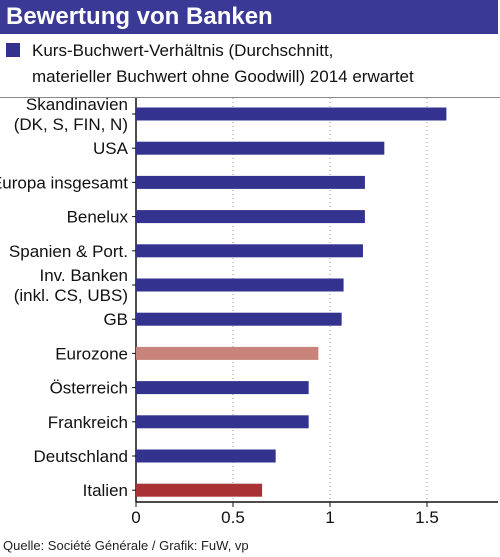 The height and width of the screenshot is (557, 500). What do you see at coordinates (135, 517) in the screenshot?
I see `x-tick-label: 0` at bounding box center [135, 517].